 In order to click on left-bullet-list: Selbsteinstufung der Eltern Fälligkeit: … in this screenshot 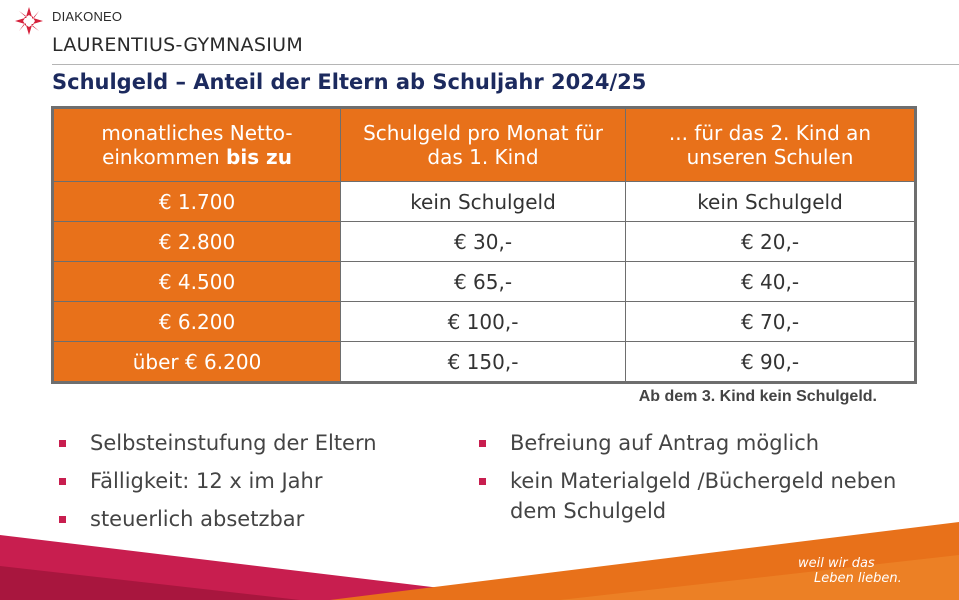, I will do `click(252, 485)`.